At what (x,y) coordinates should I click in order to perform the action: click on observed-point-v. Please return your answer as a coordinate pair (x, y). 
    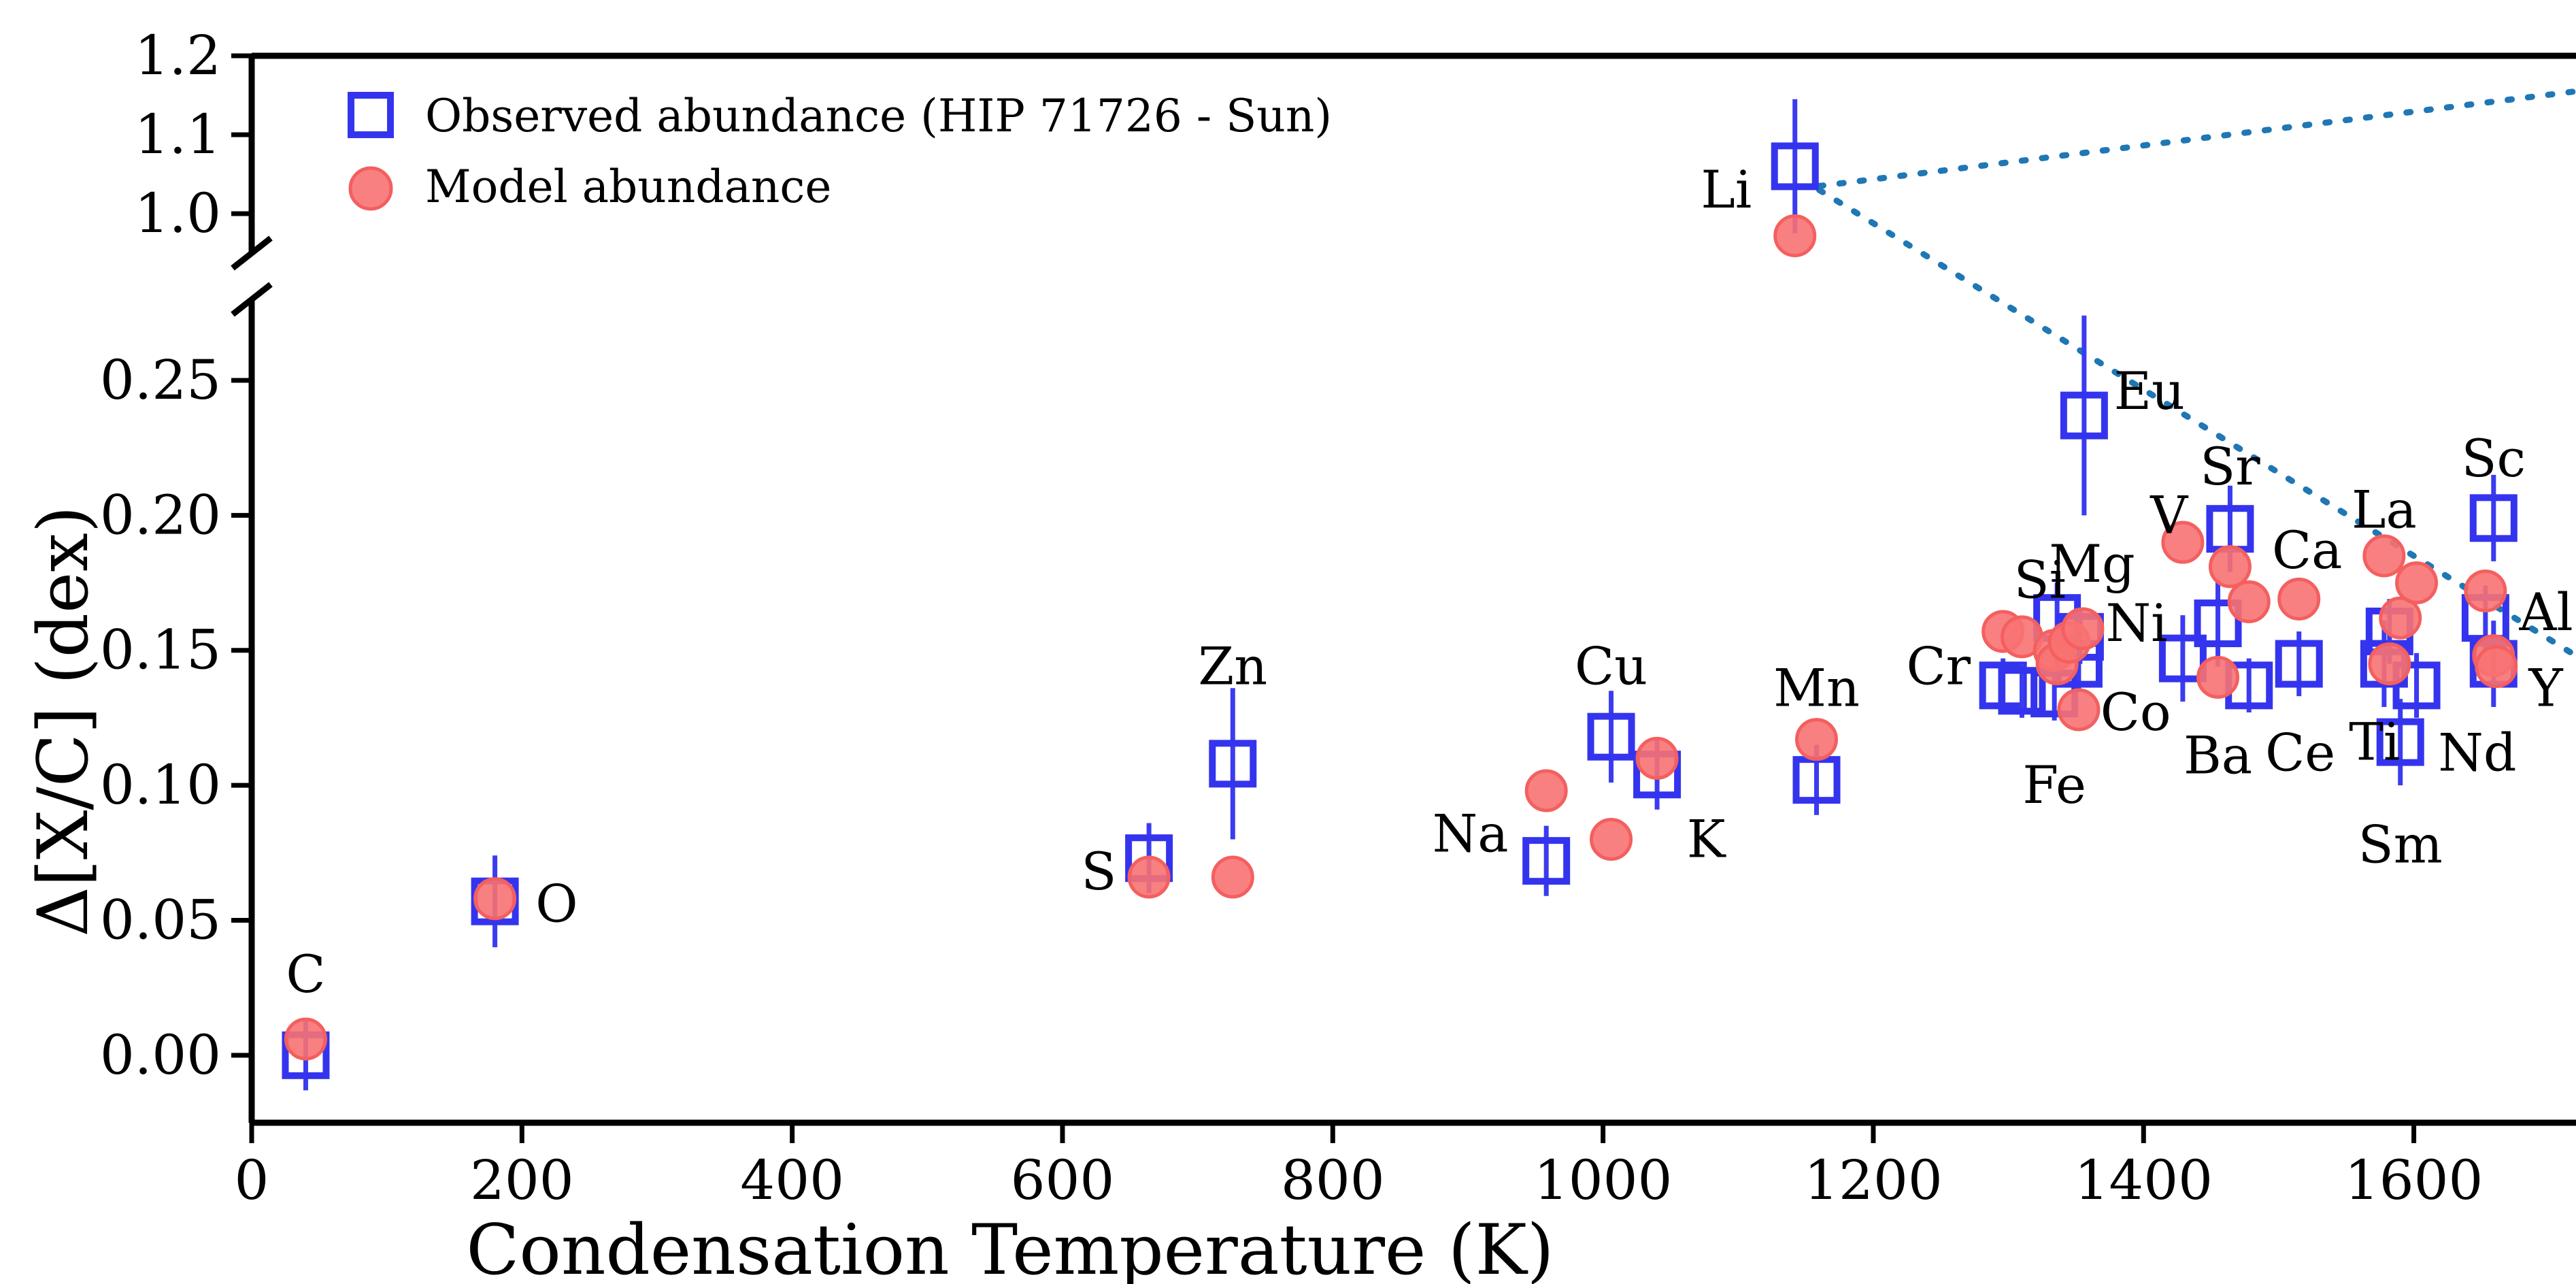
    Looking at the image, I should click on (2182, 658).